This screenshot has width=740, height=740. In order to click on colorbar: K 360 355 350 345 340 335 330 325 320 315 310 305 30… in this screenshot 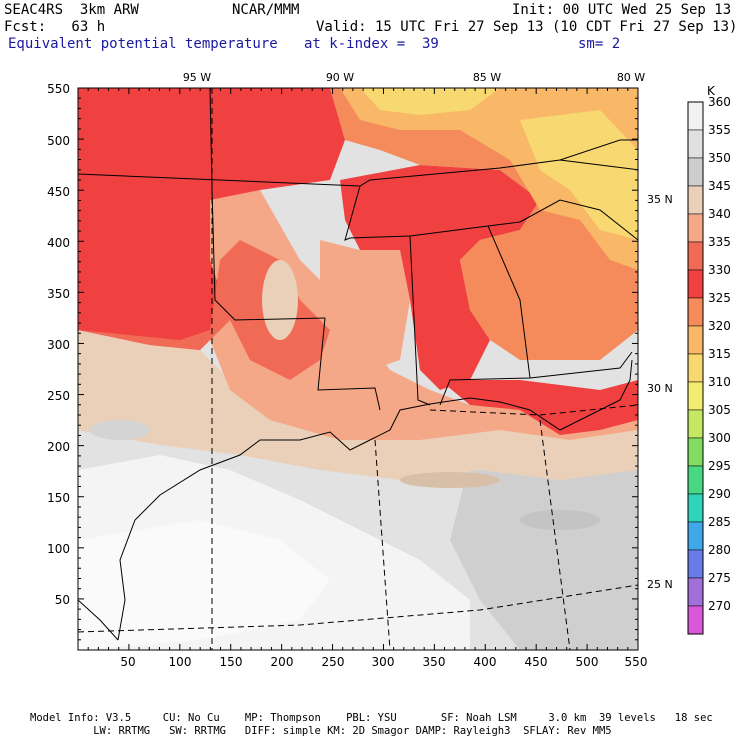, I will do `click(709, 359)`.